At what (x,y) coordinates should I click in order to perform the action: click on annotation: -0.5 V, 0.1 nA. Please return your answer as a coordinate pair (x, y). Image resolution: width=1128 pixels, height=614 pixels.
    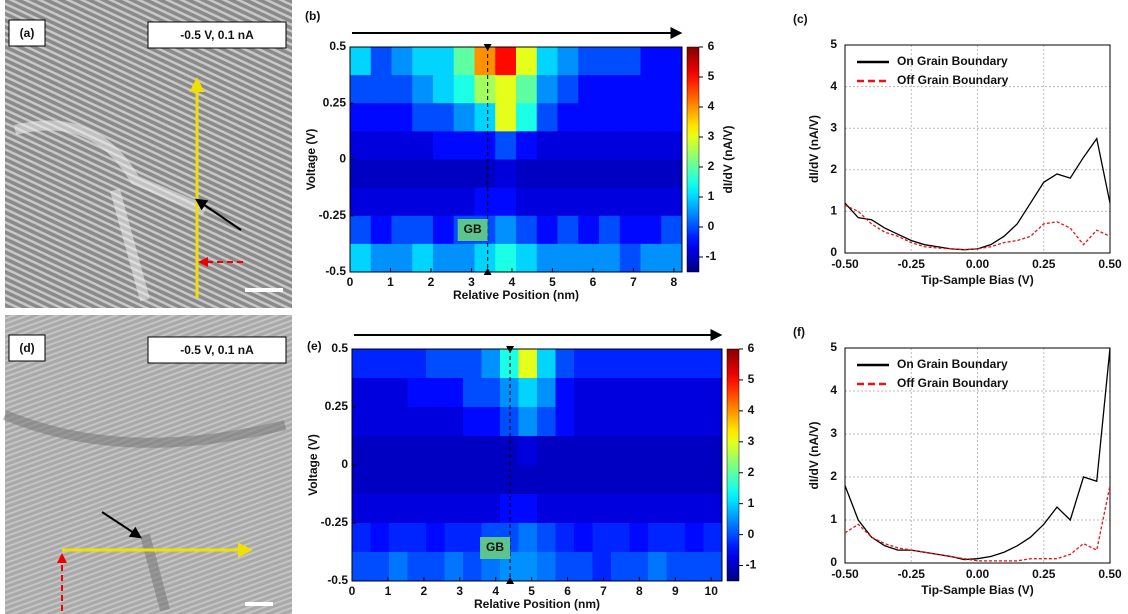
    Looking at the image, I should click on (217, 35).